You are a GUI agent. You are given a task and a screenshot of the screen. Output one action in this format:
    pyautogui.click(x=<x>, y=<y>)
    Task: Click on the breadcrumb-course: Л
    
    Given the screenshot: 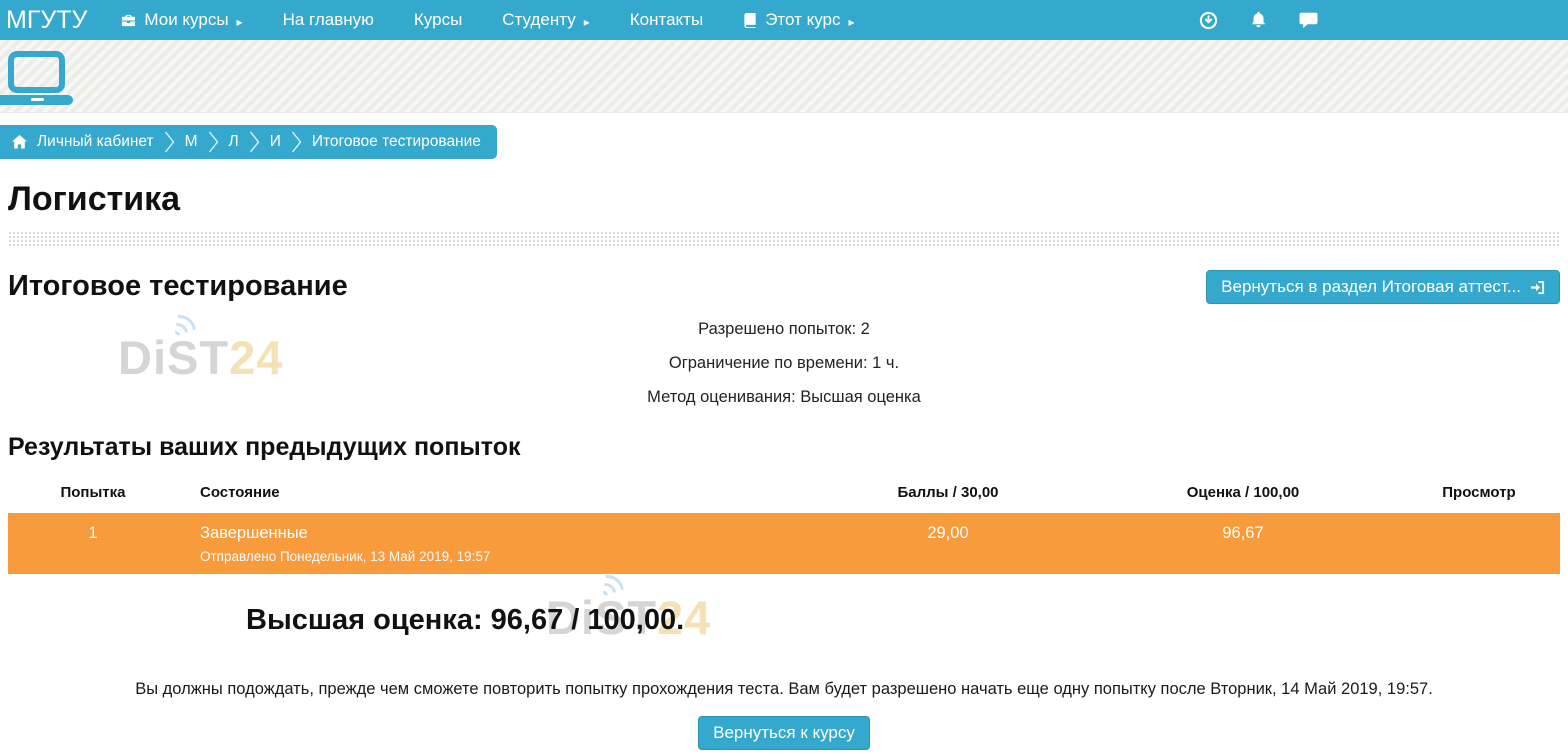 What is the action you would take?
    pyautogui.click(x=233, y=141)
    